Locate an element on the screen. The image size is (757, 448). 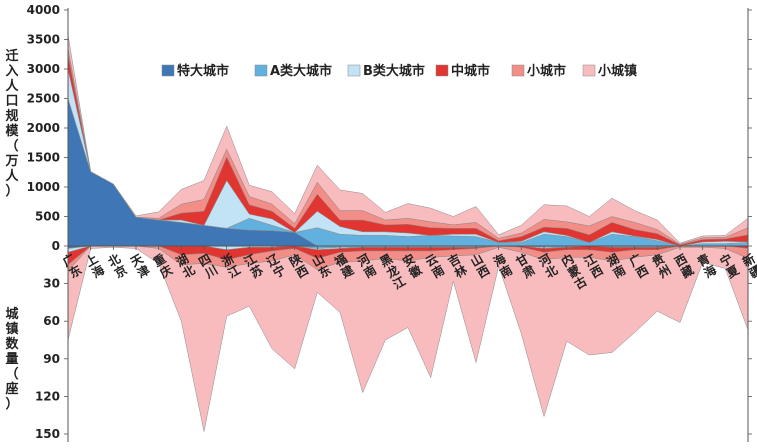
legend-label: B类大城市 is located at coordinates (394, 71).